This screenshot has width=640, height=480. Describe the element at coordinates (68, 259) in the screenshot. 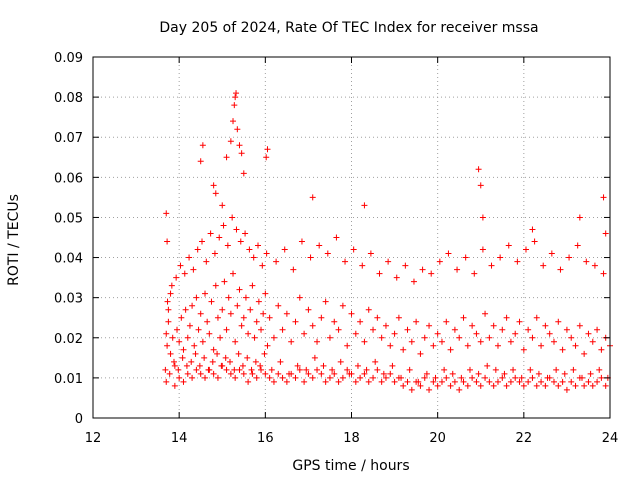

I see `y-tick-label: 0.04` at that location.